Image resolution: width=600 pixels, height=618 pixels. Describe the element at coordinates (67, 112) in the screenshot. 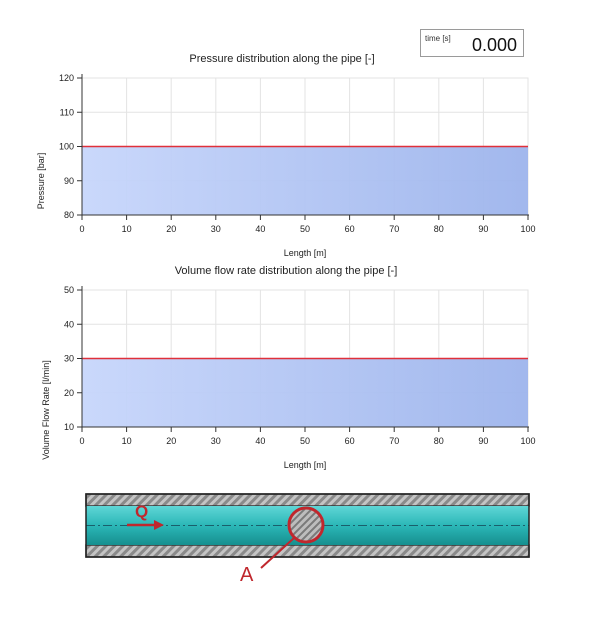

I see `y-tick-label: 110` at that location.